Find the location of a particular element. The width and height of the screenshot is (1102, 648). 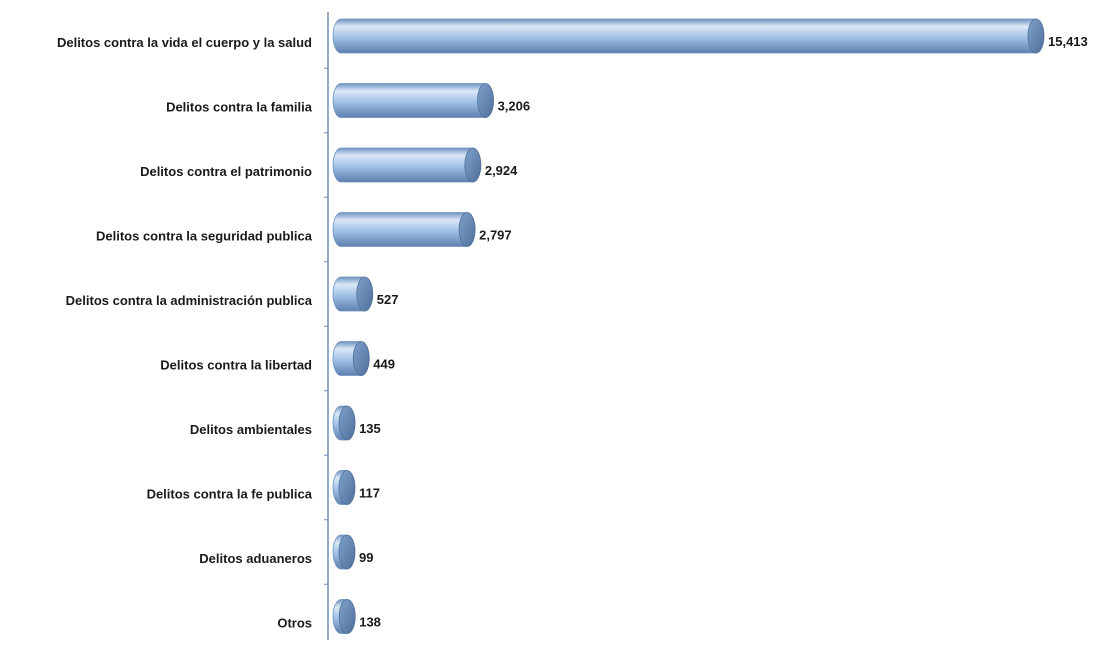

value-label: 527 is located at coordinates (388, 299).